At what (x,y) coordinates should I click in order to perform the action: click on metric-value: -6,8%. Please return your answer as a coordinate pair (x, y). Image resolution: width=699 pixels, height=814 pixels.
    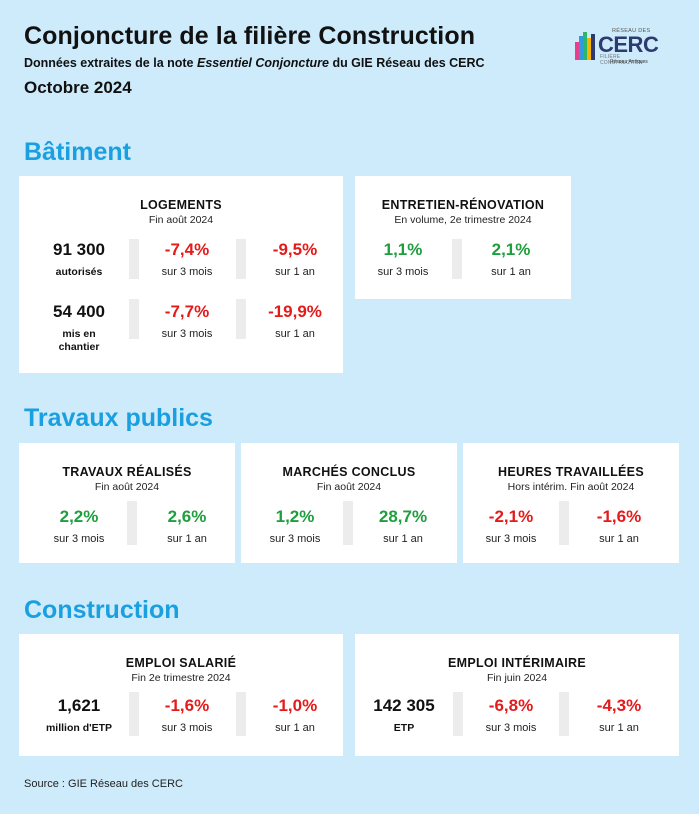
    Looking at the image, I should click on (511, 705).